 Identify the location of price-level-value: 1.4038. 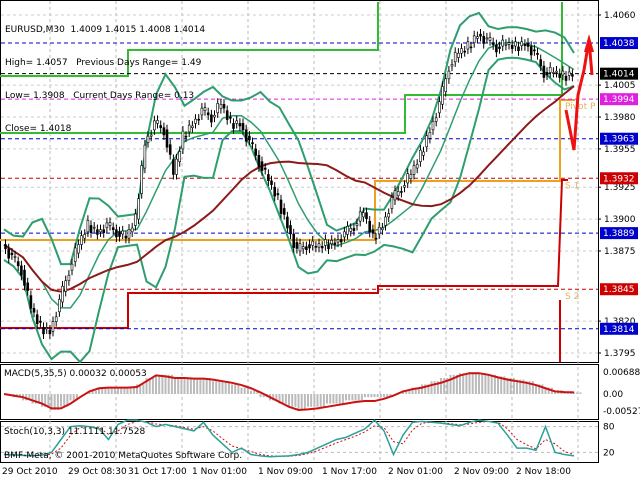
(619, 44).